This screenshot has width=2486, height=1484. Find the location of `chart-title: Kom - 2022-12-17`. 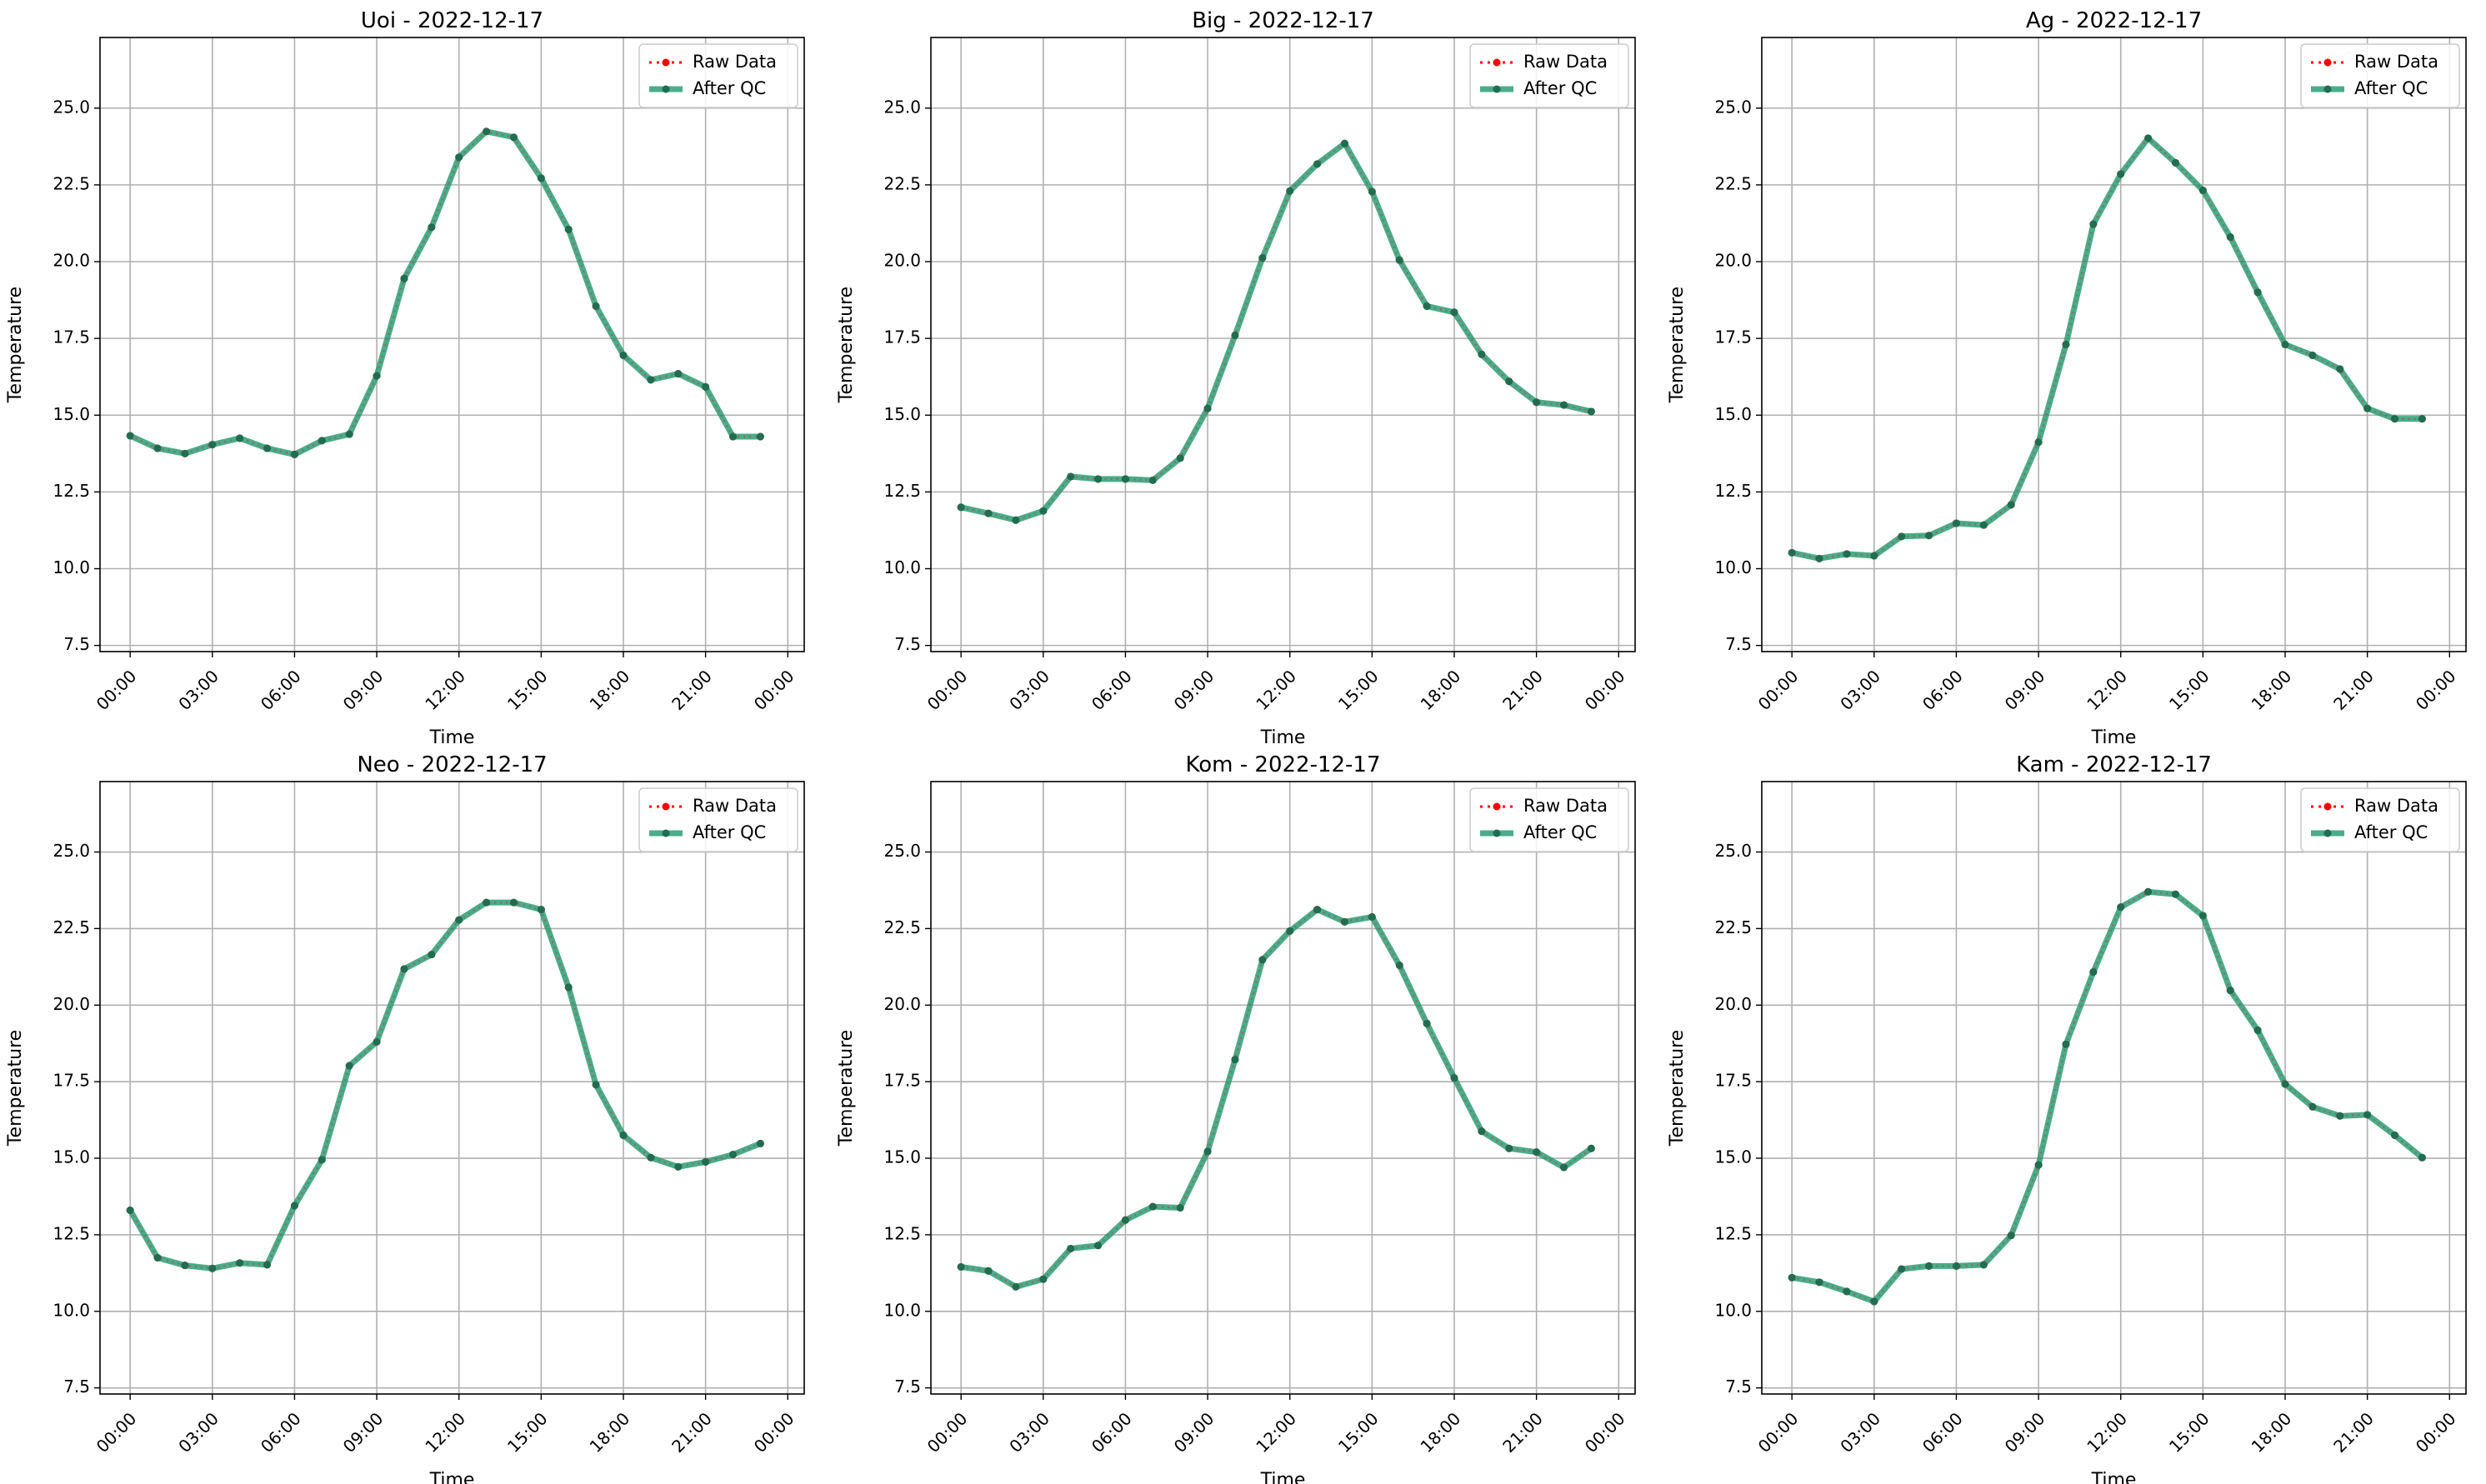

chart-title: Kom - 2022-12-17 is located at coordinates (1283, 764).